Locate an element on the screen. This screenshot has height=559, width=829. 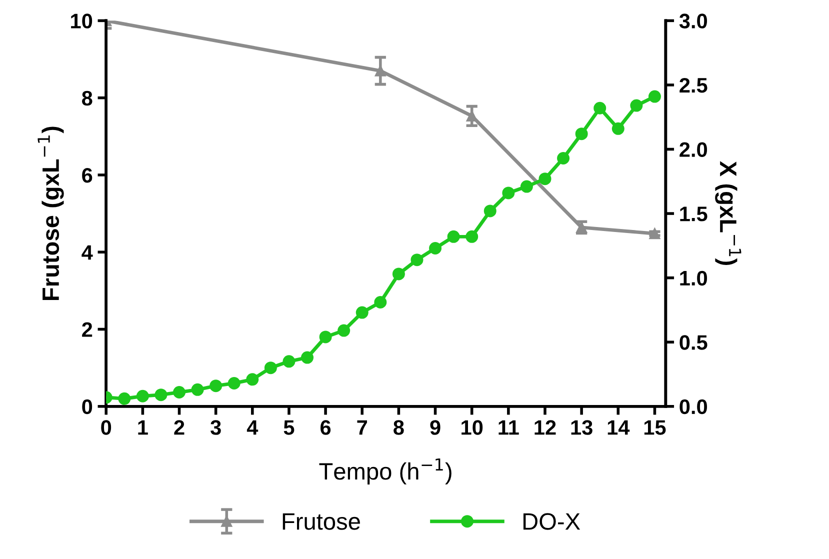
y2-tick-label: 1.0 is located at coordinates (693, 278).